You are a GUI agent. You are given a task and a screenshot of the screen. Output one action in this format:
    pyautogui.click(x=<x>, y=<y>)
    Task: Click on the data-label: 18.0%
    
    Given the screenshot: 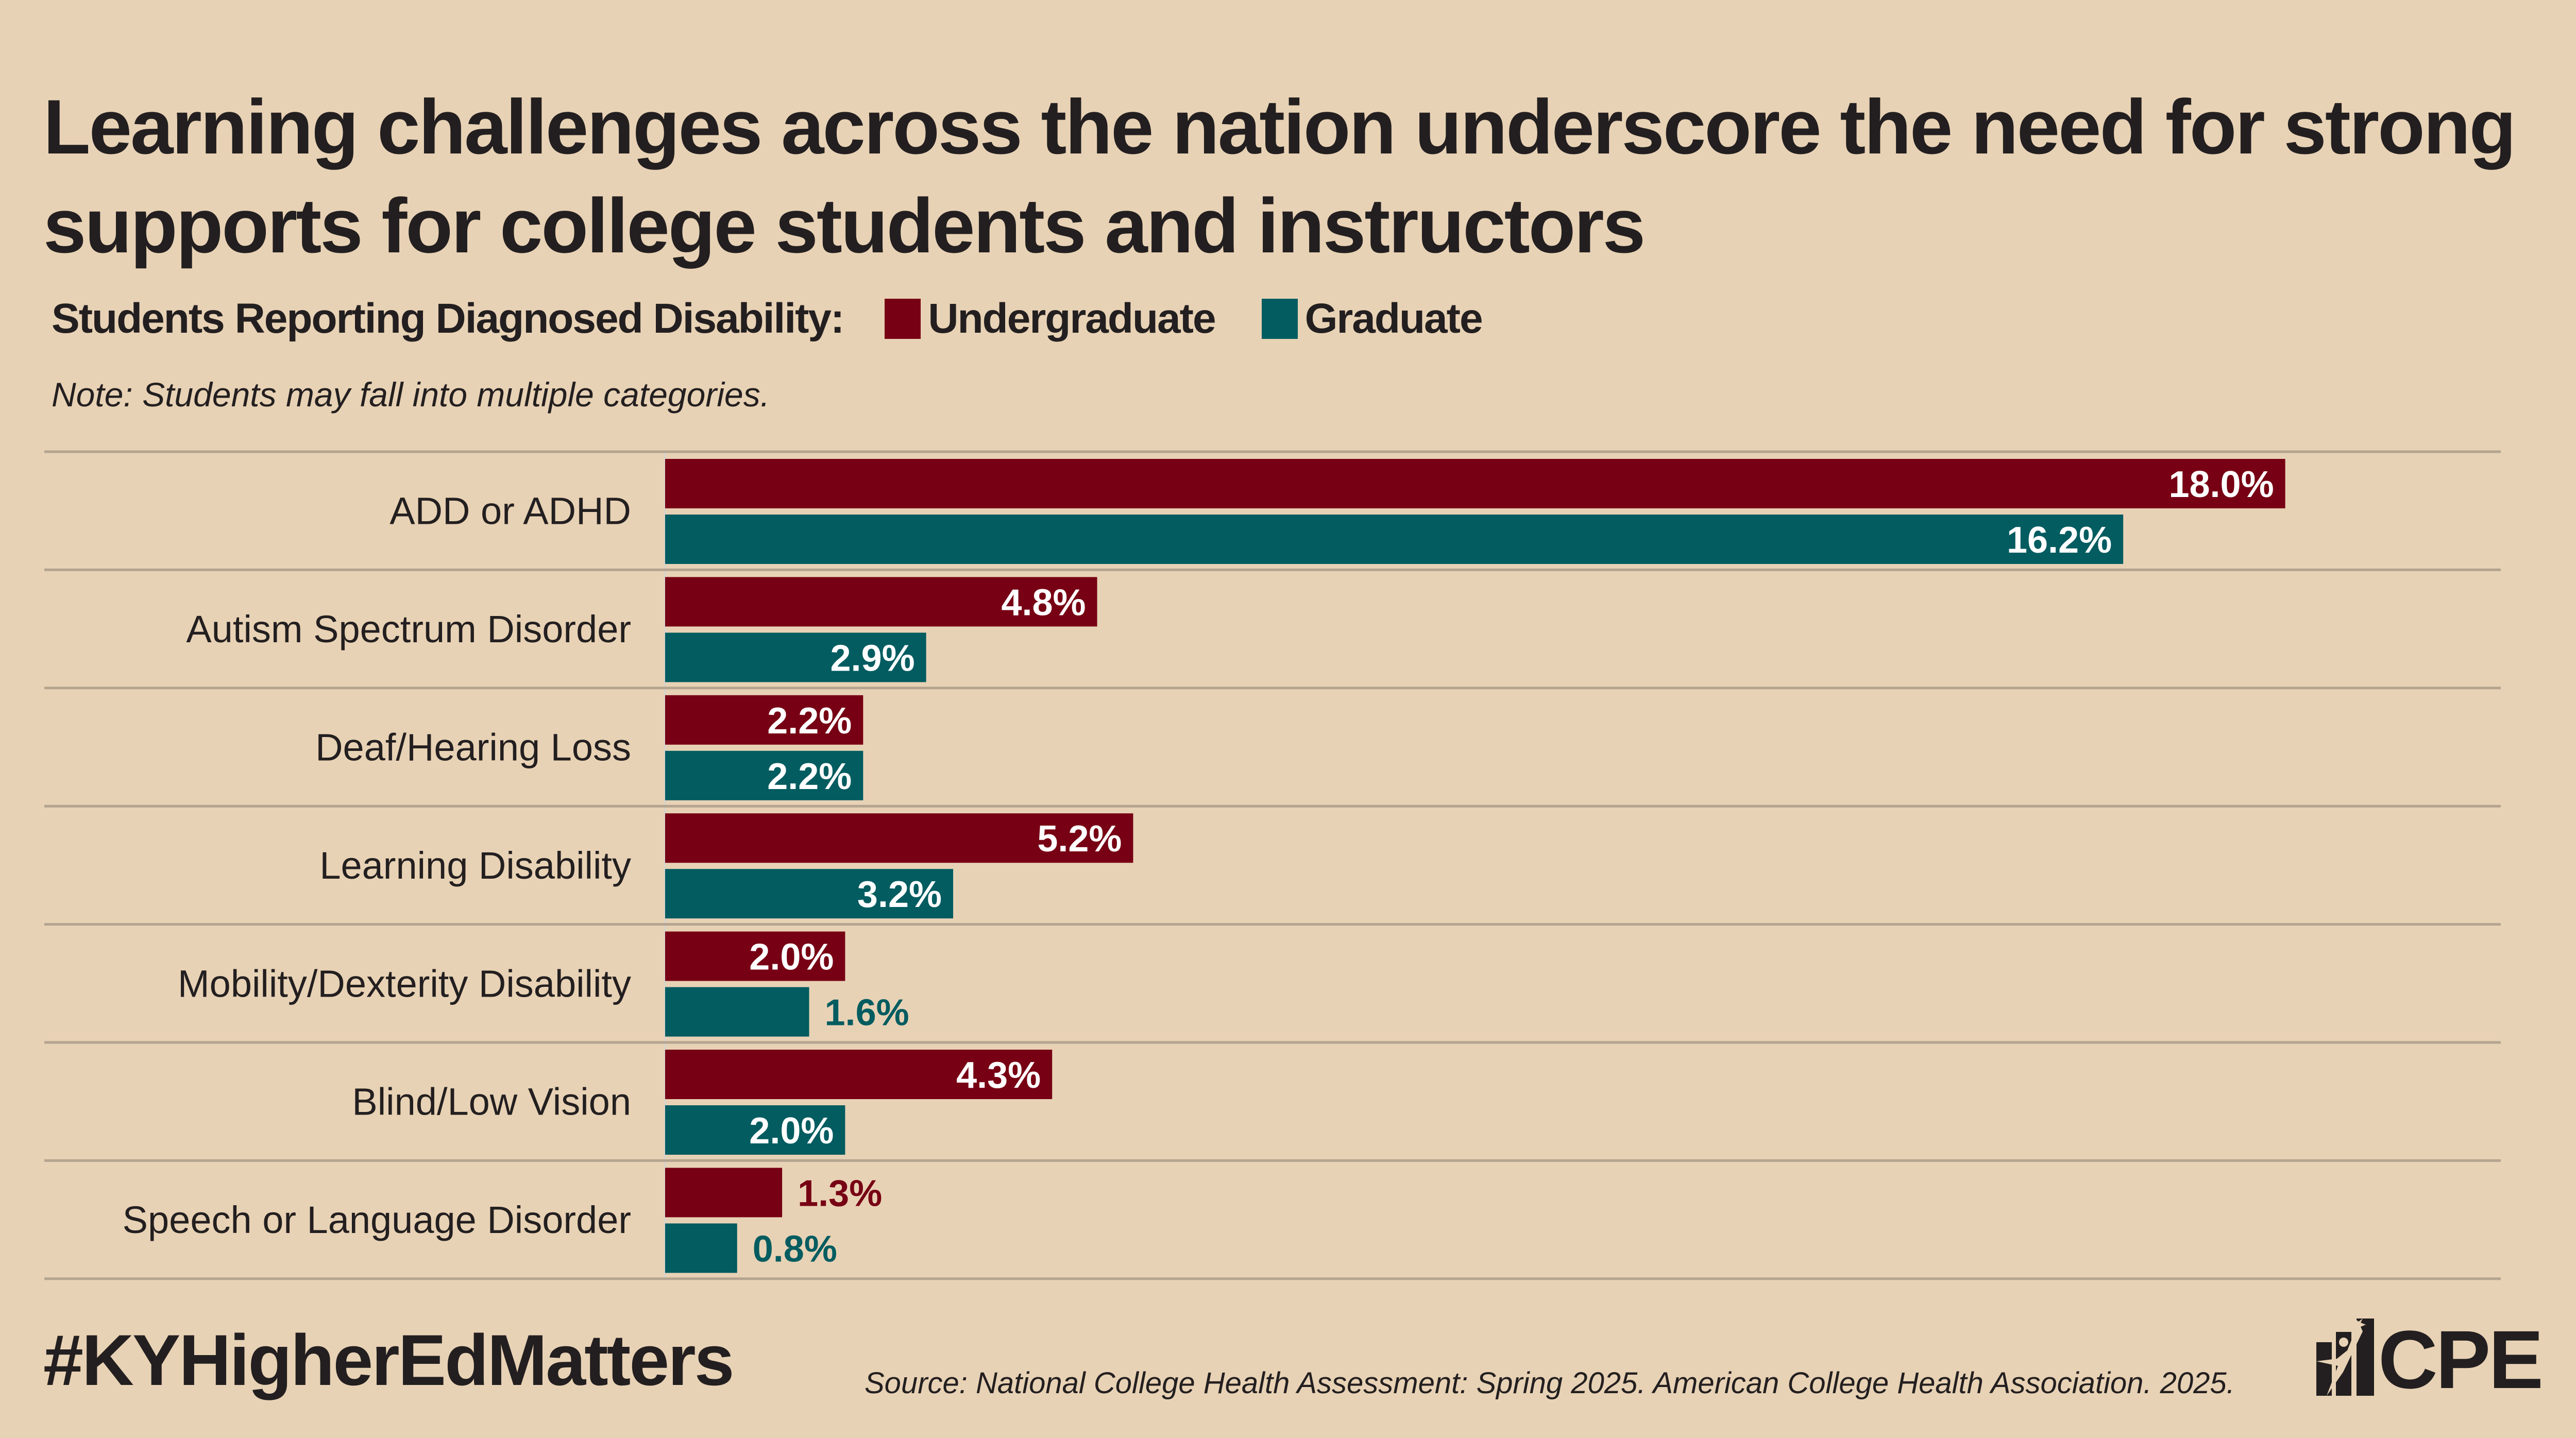 What is the action you would take?
    pyautogui.click(x=2221, y=484)
    